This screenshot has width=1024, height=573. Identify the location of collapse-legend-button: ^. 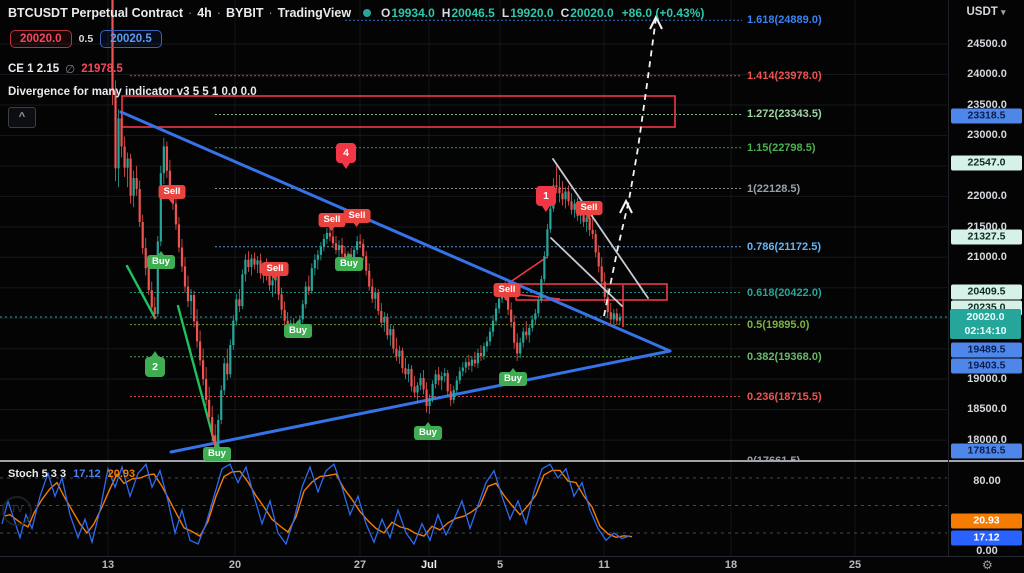
(22, 117).